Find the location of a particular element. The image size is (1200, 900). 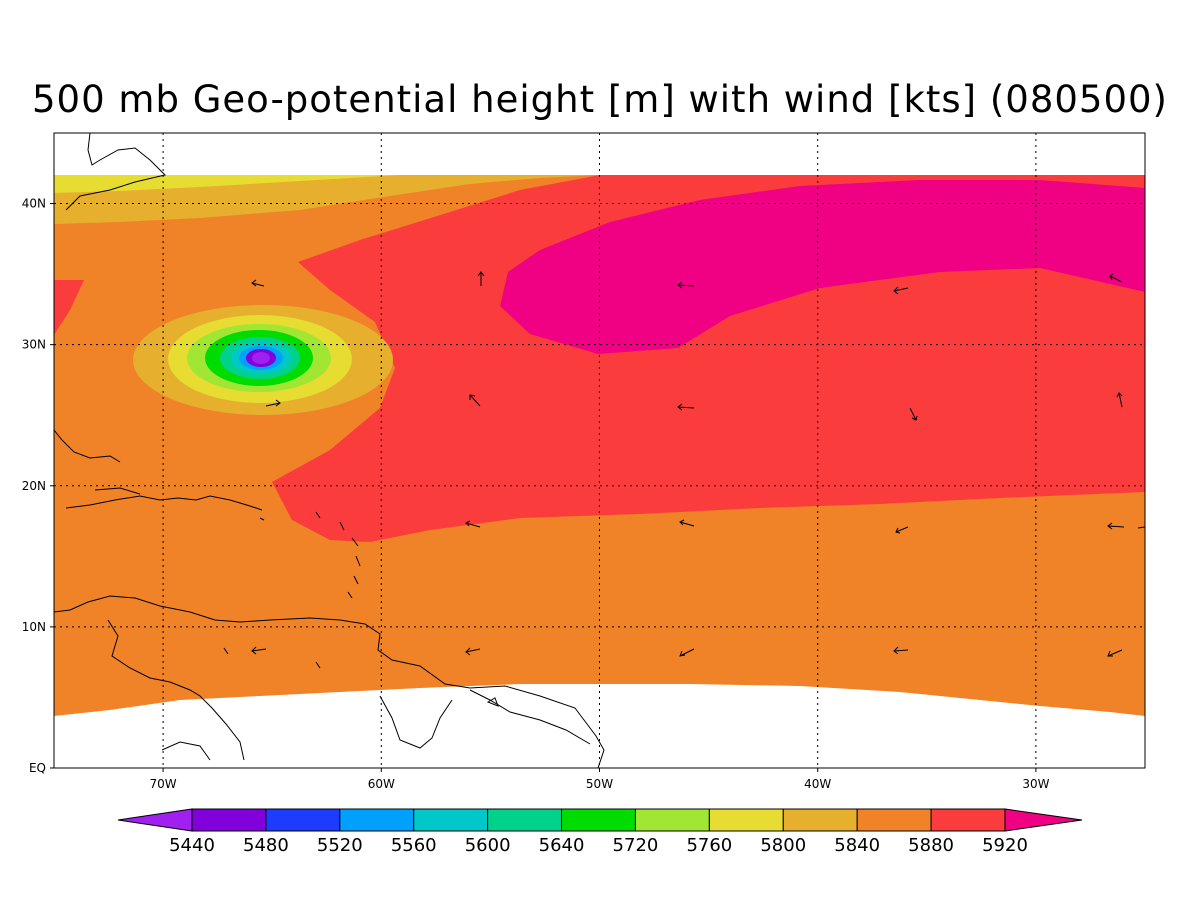

contour-5880-5920-west is located at coordinates (69, 307).